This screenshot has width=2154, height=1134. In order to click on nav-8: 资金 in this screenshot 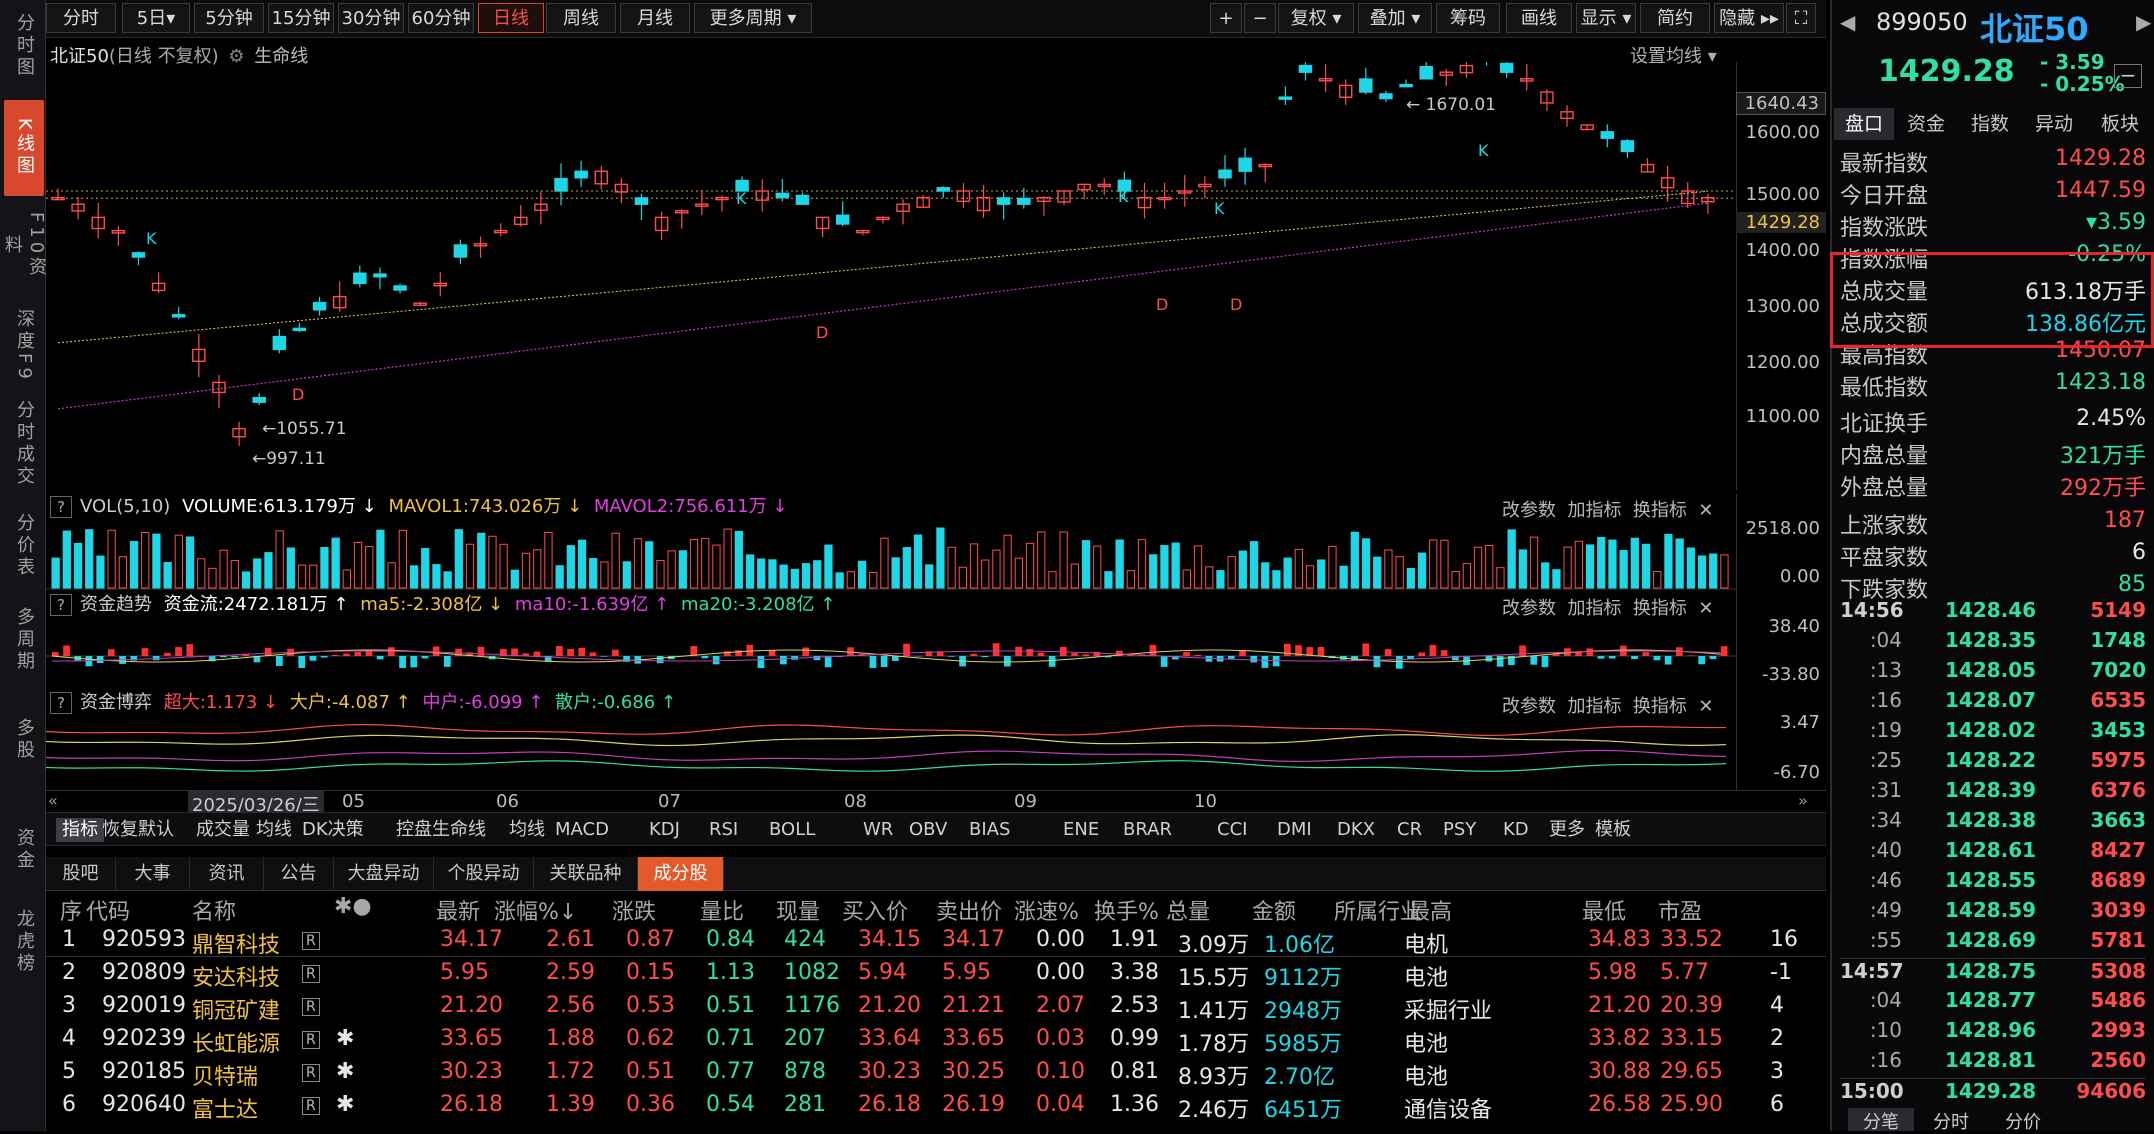, I will do `click(24, 850)`.